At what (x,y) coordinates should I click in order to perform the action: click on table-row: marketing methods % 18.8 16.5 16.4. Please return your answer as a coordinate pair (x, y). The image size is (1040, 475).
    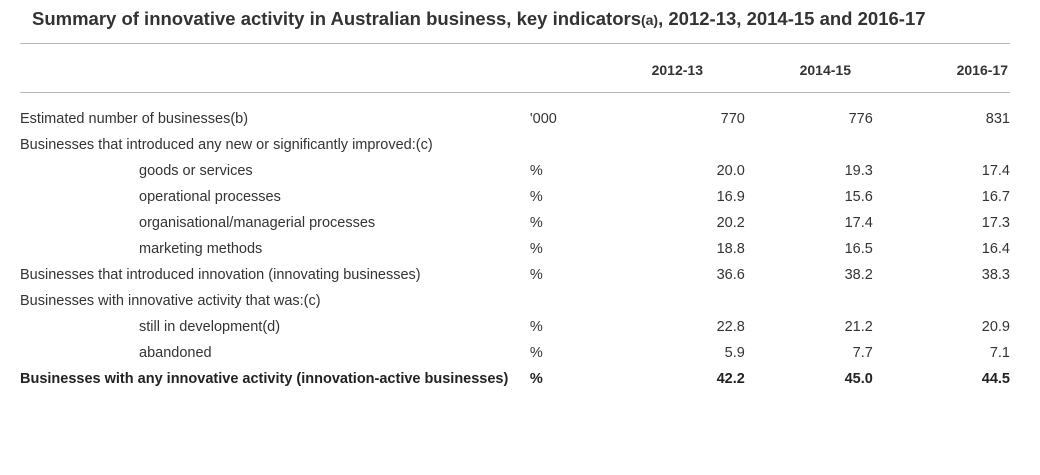
    Looking at the image, I should click on (515, 249).